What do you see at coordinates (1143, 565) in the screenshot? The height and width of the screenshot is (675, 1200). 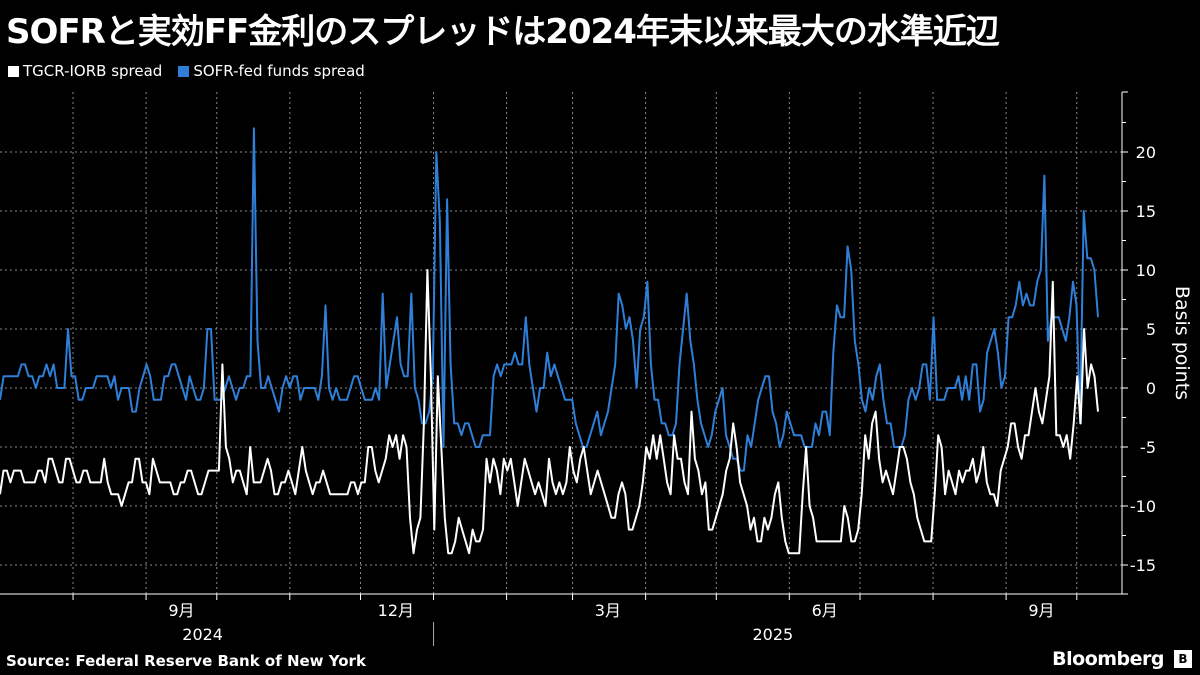 I see `y-tick-label: -15` at bounding box center [1143, 565].